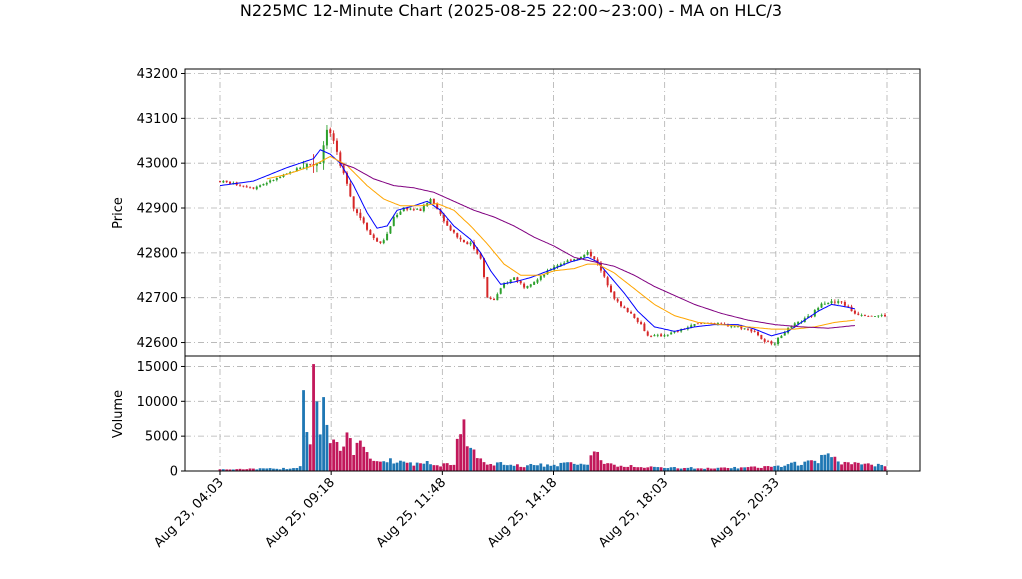 Image resolution: width=1022 pixels, height=579 pixels. I want to click on volume-tick-label: 15000, so click(157, 367).